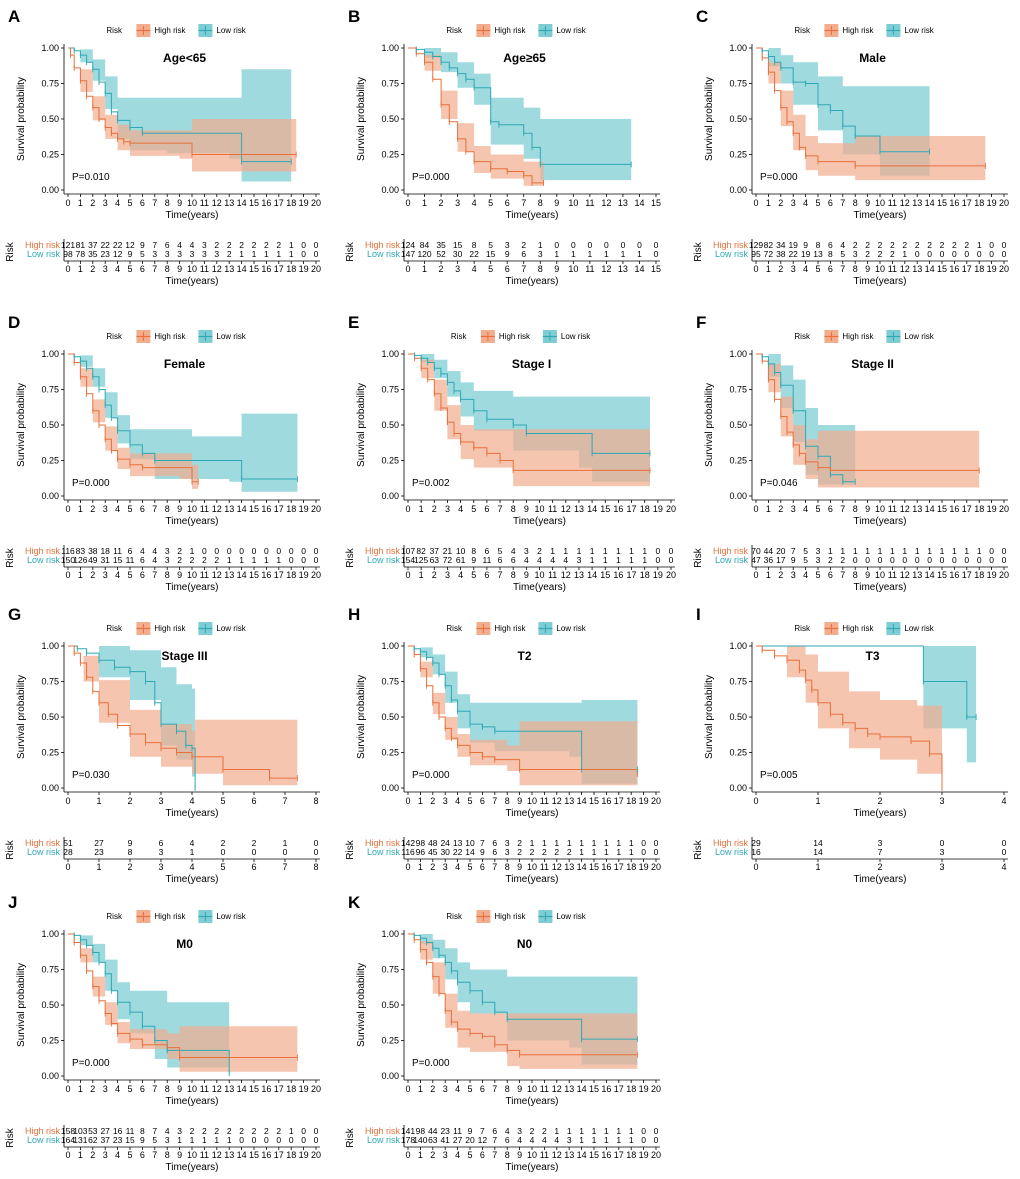  What do you see at coordinates (142, 245) in the screenshot?
I see `risk-count-high: 9` at bounding box center [142, 245].